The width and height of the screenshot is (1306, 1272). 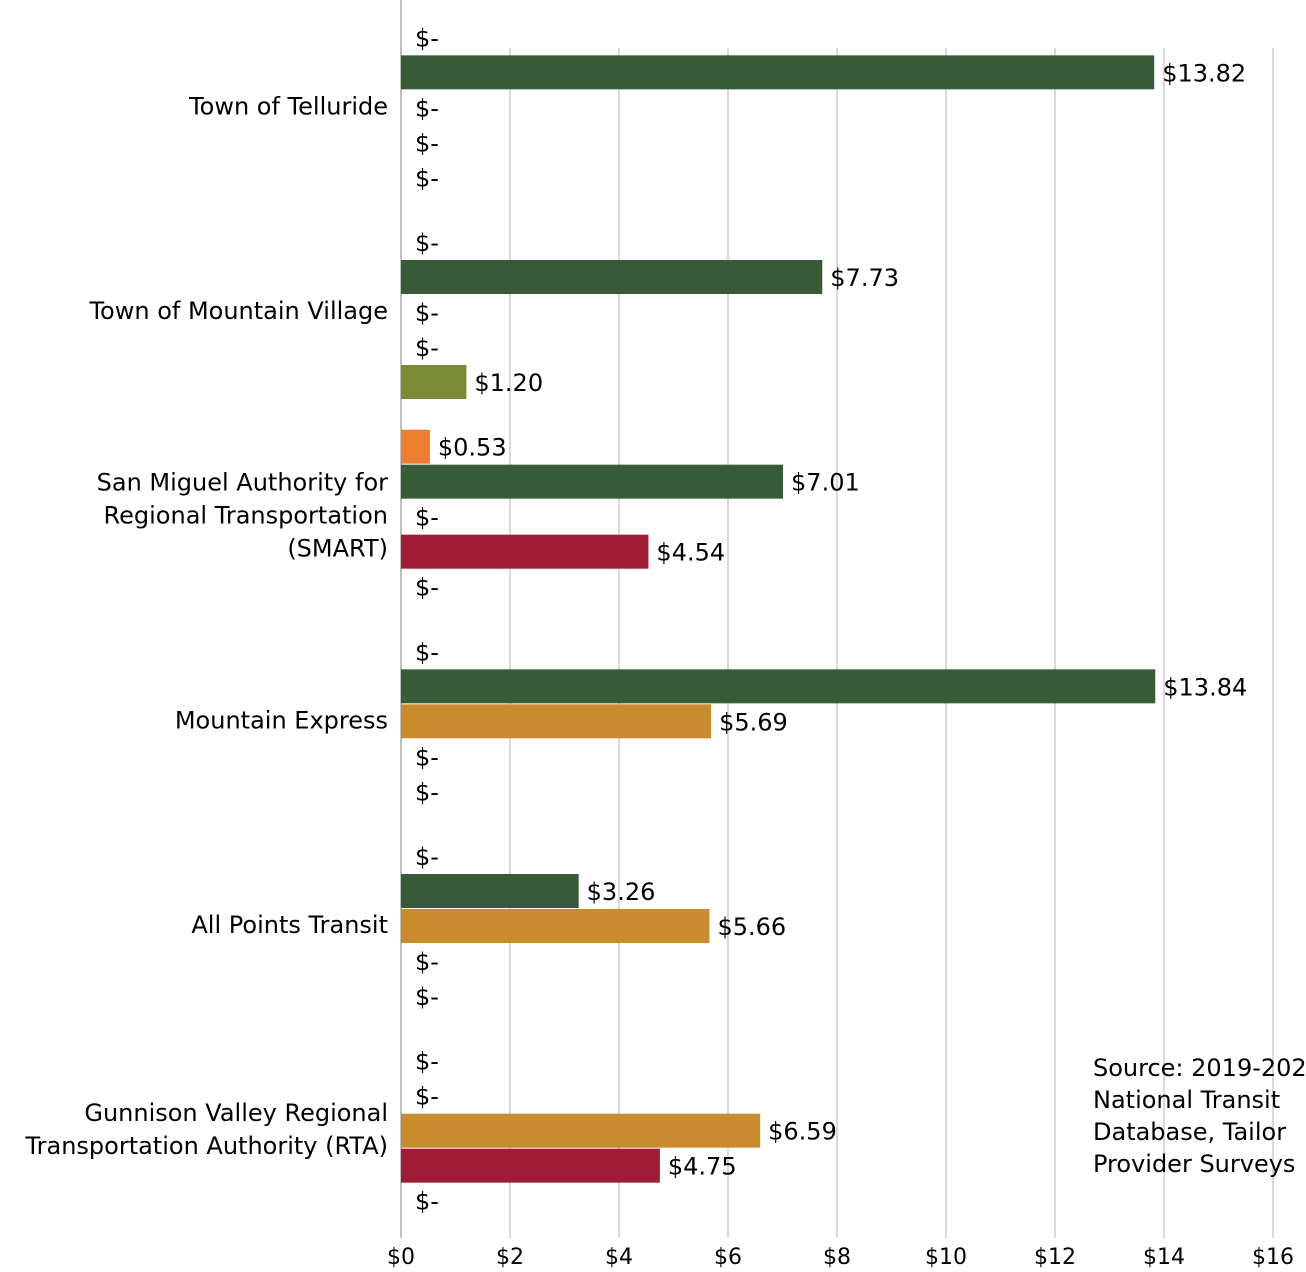 What do you see at coordinates (825, 483) in the screenshot?
I see `value-label: $7.01` at bounding box center [825, 483].